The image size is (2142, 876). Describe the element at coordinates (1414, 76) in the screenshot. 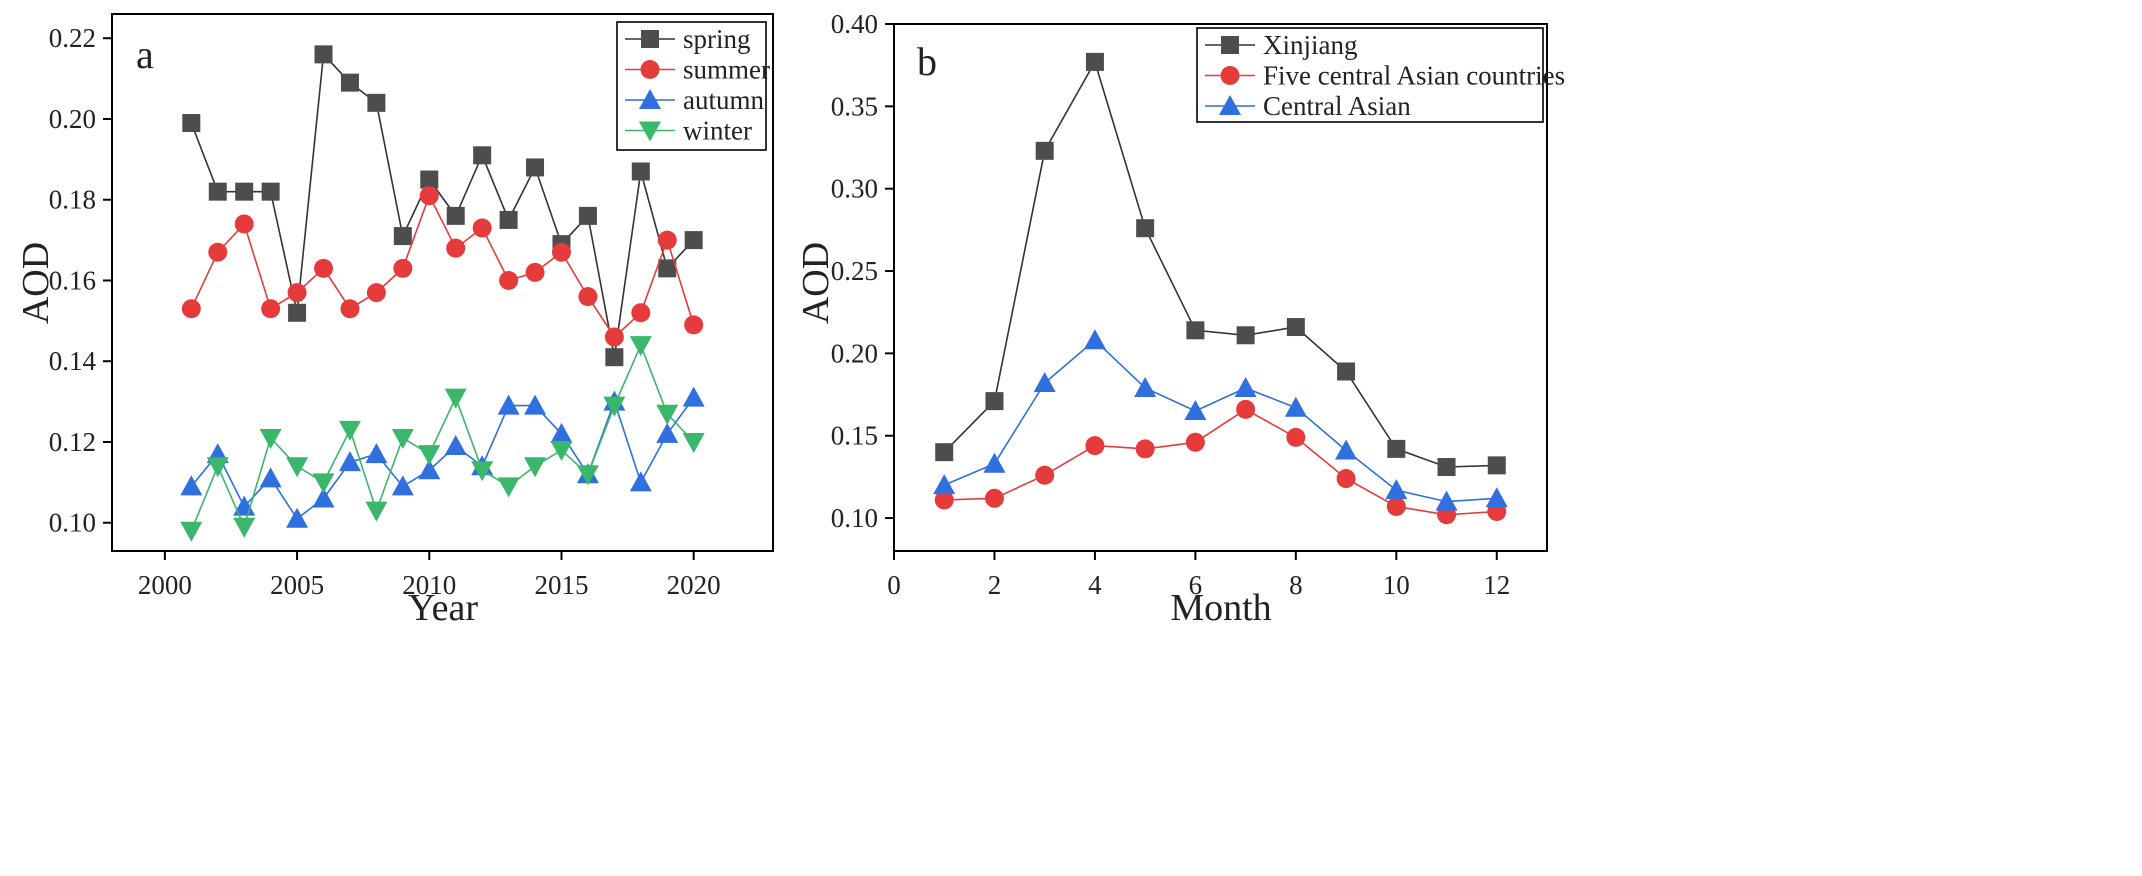

I see `legend-label: Five central Asian countries` at that location.